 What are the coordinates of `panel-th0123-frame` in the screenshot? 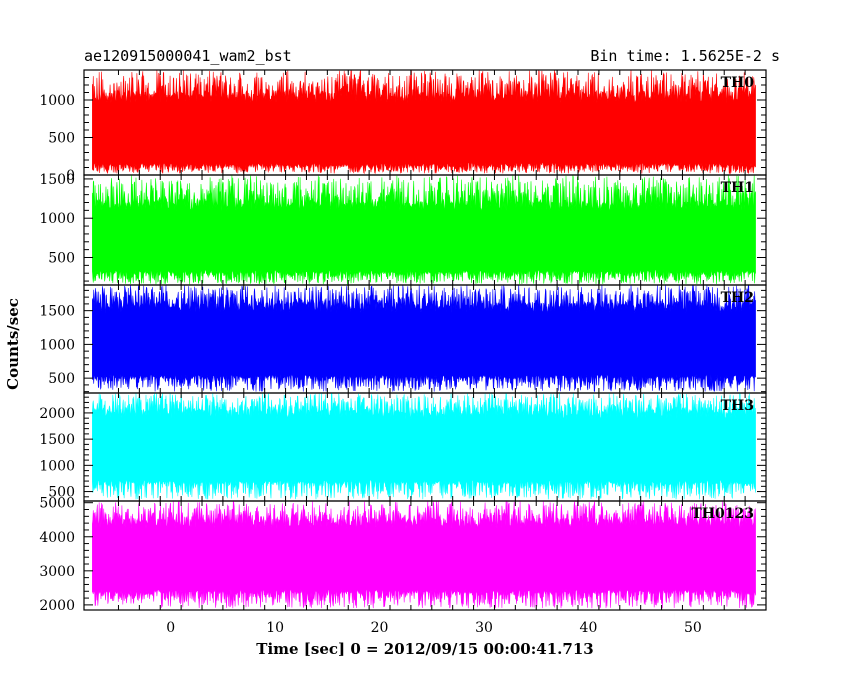 It's located at (425, 555).